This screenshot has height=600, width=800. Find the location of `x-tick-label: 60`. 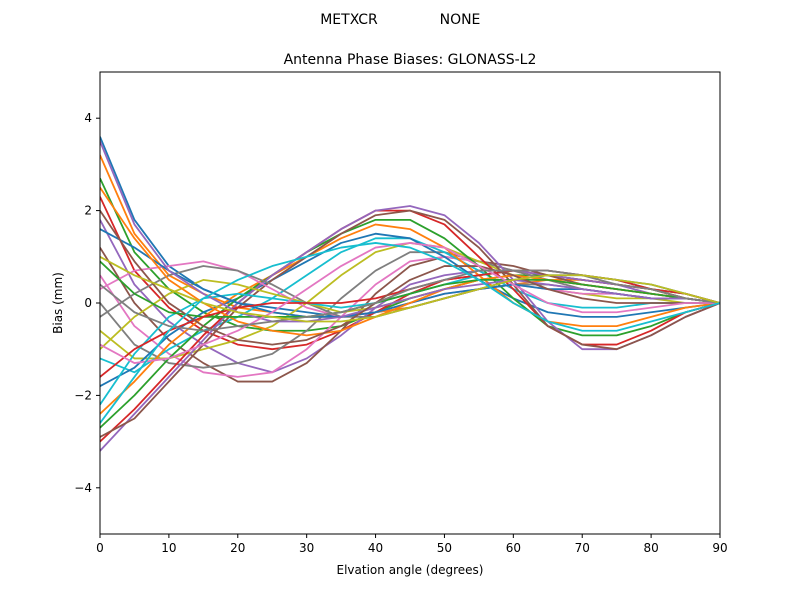

x-tick-label: 60 is located at coordinates (513, 548).